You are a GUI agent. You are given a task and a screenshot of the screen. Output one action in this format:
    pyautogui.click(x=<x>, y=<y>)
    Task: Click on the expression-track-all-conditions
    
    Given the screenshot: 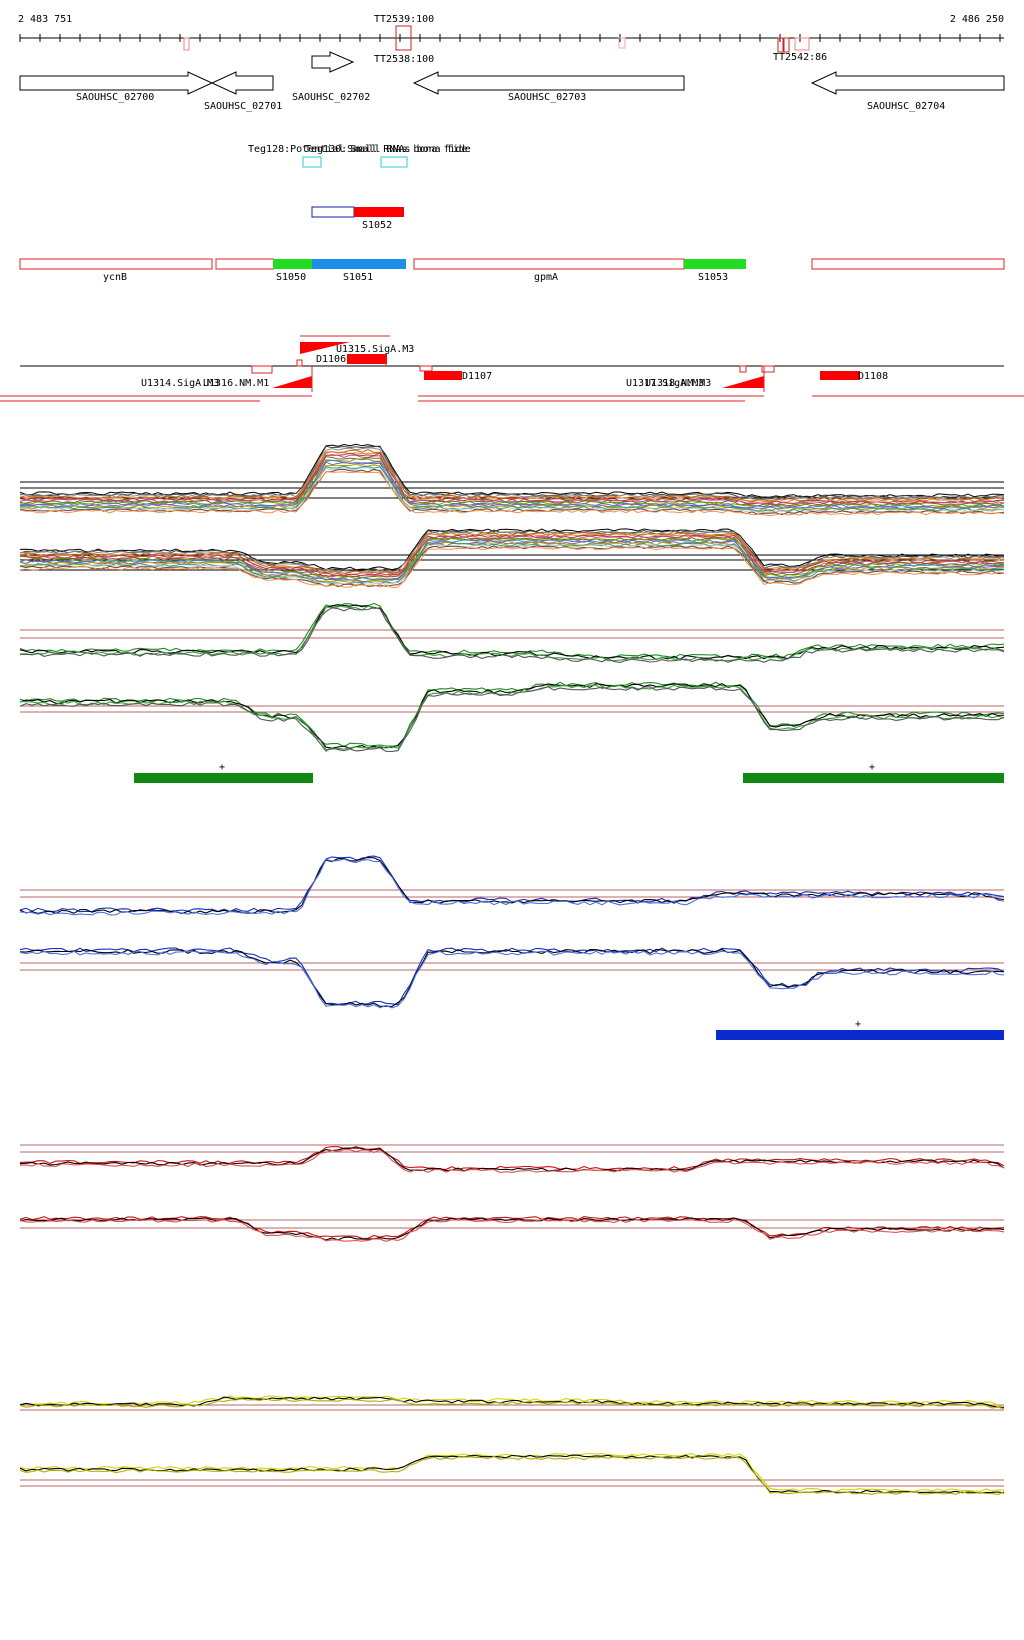 What is the action you would take?
    pyautogui.click(x=512, y=516)
    